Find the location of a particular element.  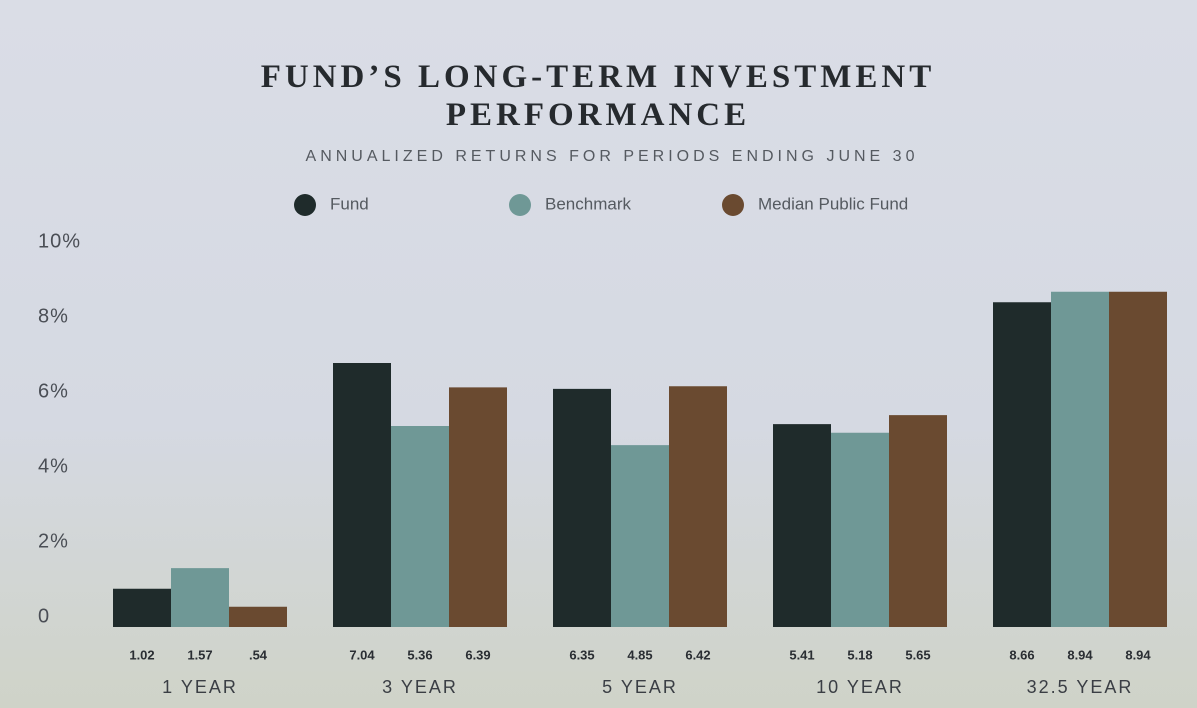

chart-title: FUND’S LONG-TERM INVESTMENT PERFORMANCE is located at coordinates (598, 96).